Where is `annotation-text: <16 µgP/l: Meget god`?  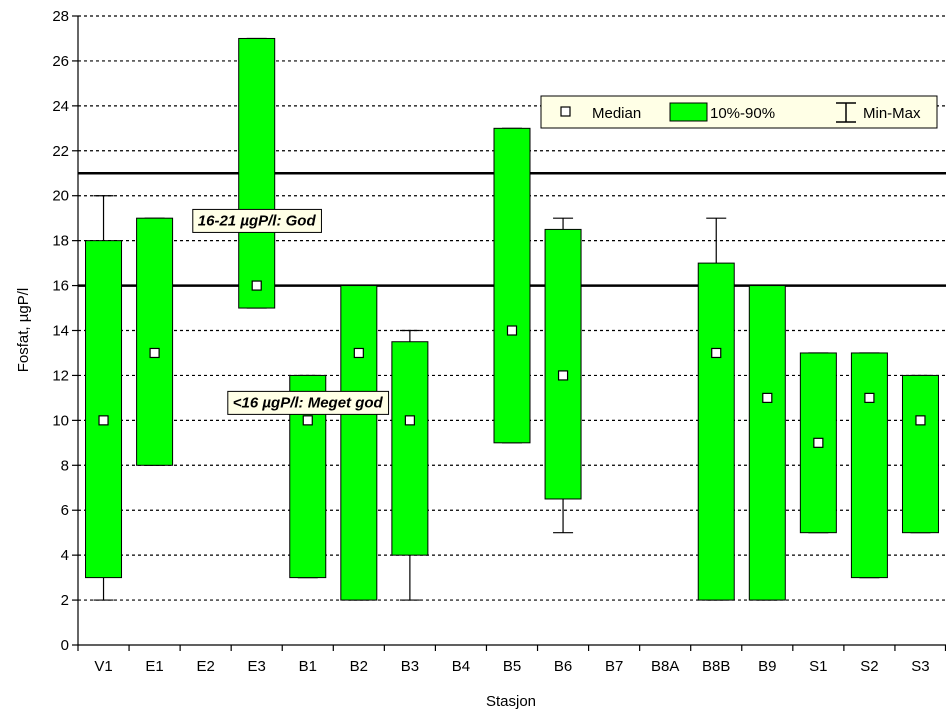 annotation-text: <16 µgP/l: Meget god is located at coordinates (308, 402).